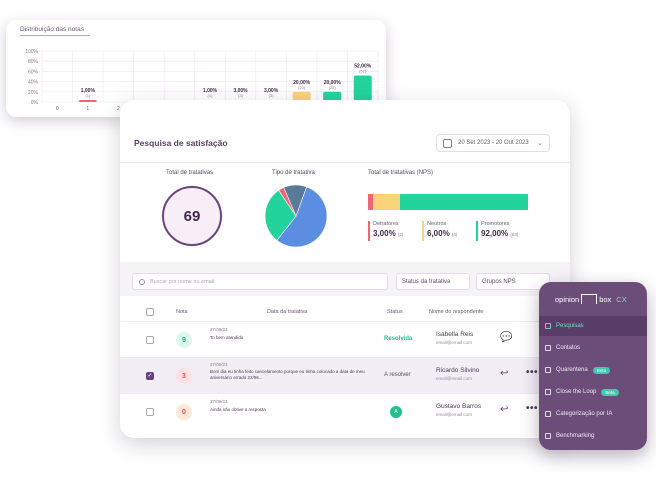 This screenshot has height=480, width=656. Describe the element at coordinates (118, 109) in the screenshot. I see `x-tick-label: 2` at that location.